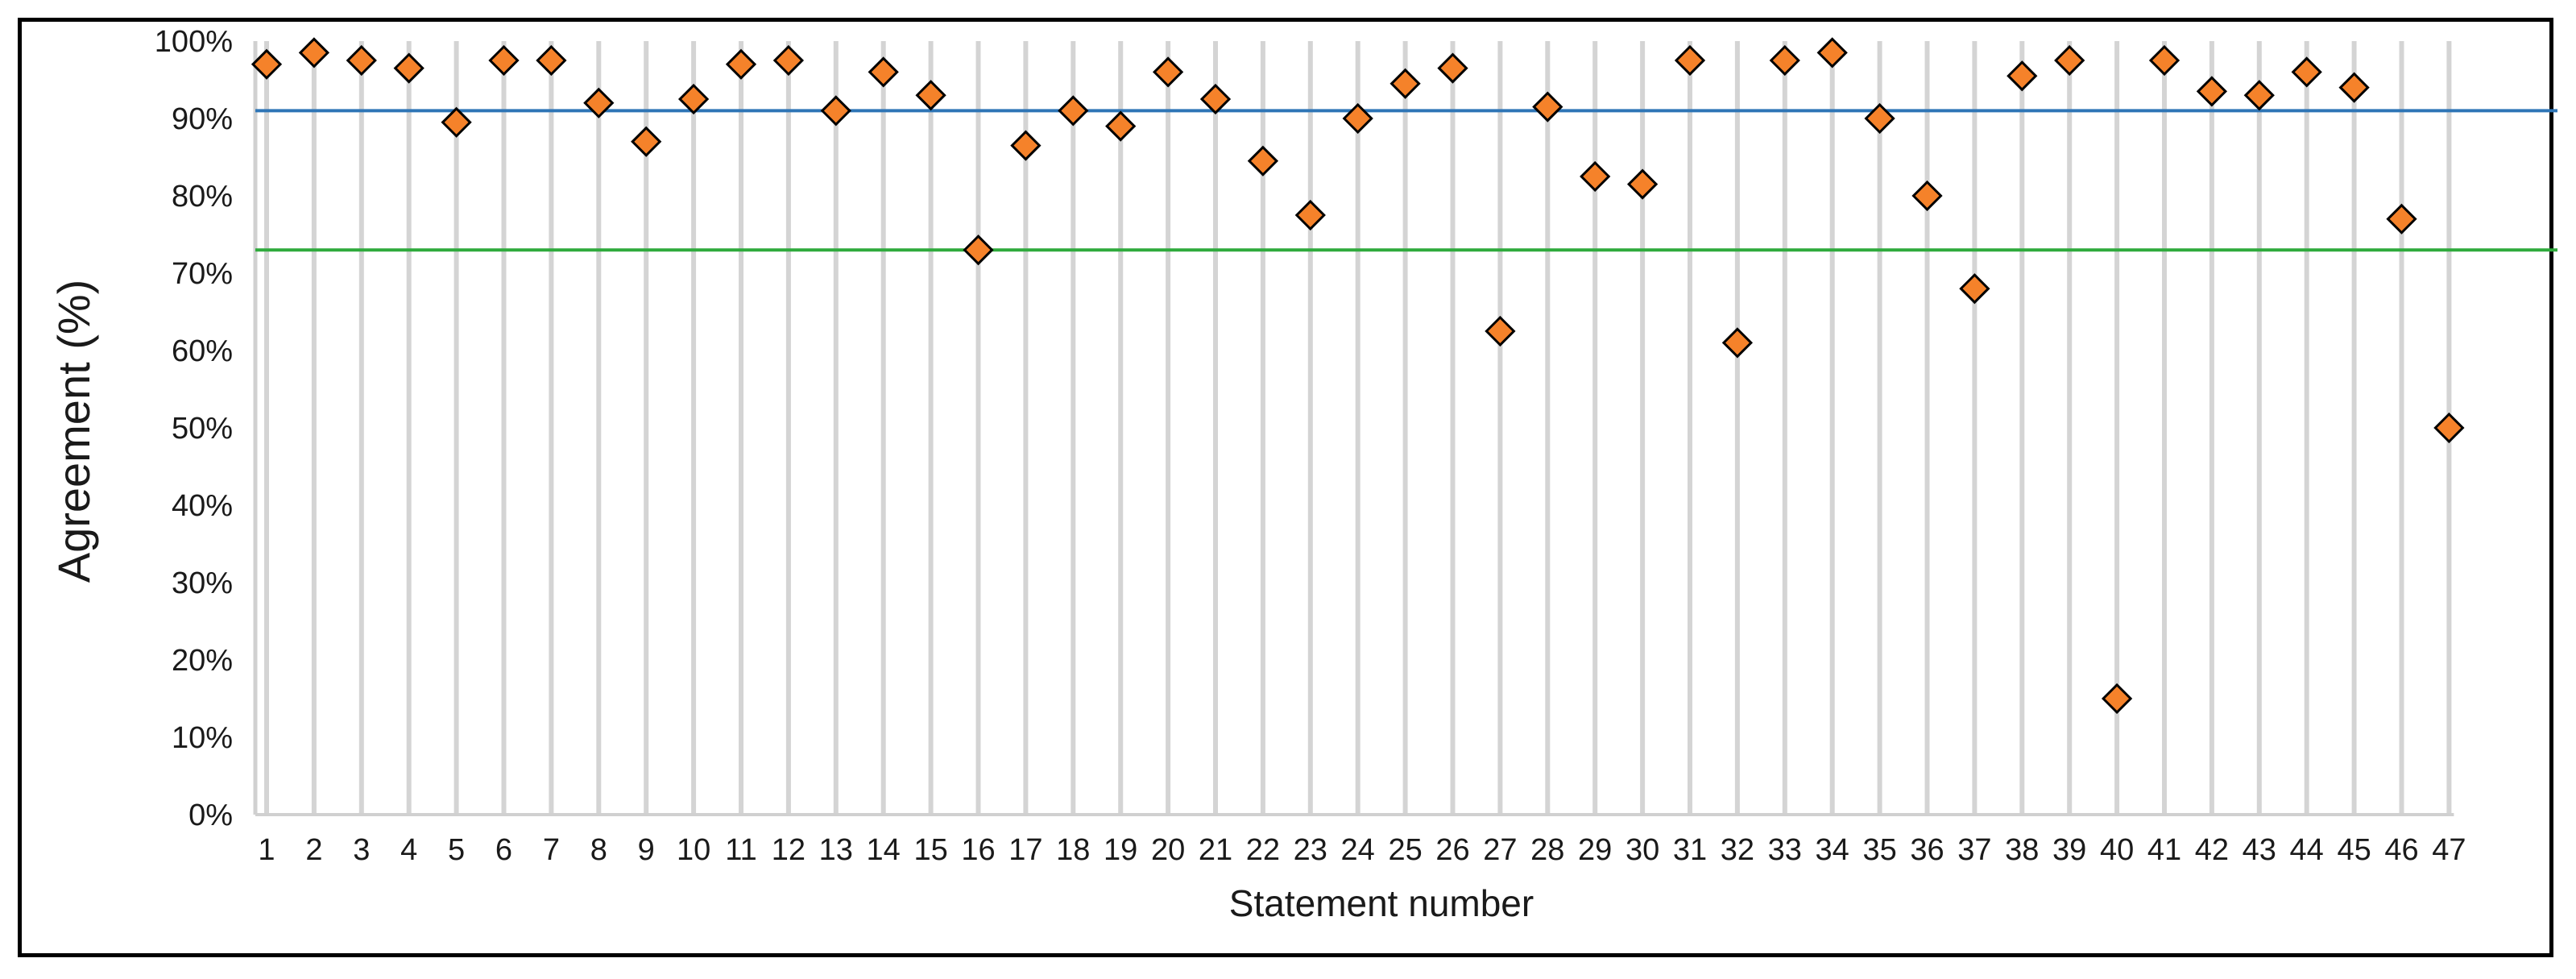 This screenshot has height=979, width=2576. What do you see at coordinates (1025, 850) in the screenshot?
I see `x-tick-label: 17` at bounding box center [1025, 850].